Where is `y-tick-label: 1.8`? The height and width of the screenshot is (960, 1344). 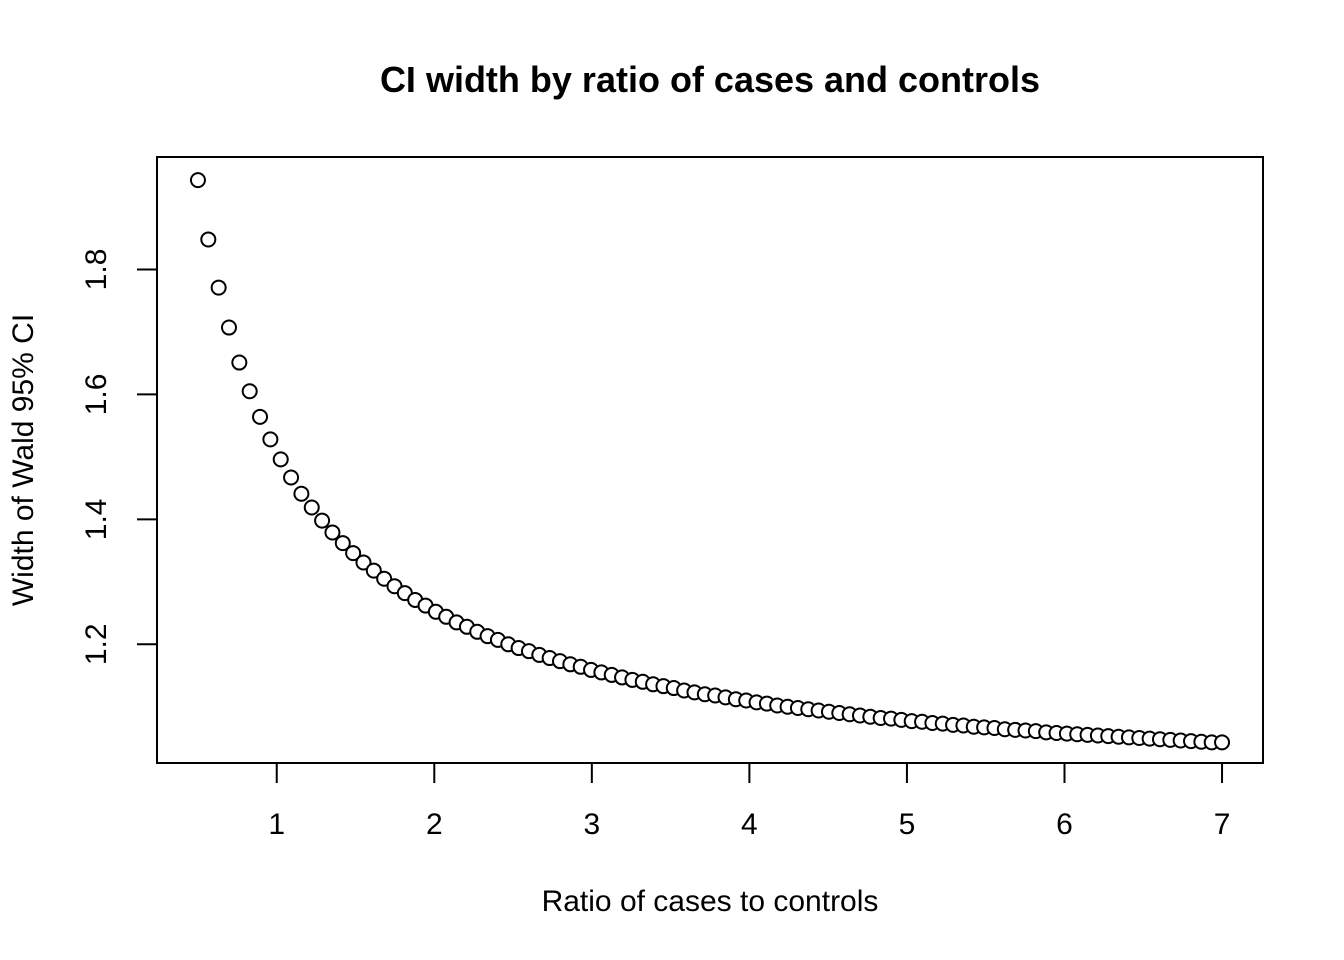 y-tick-label: 1.8 is located at coordinates (96, 270).